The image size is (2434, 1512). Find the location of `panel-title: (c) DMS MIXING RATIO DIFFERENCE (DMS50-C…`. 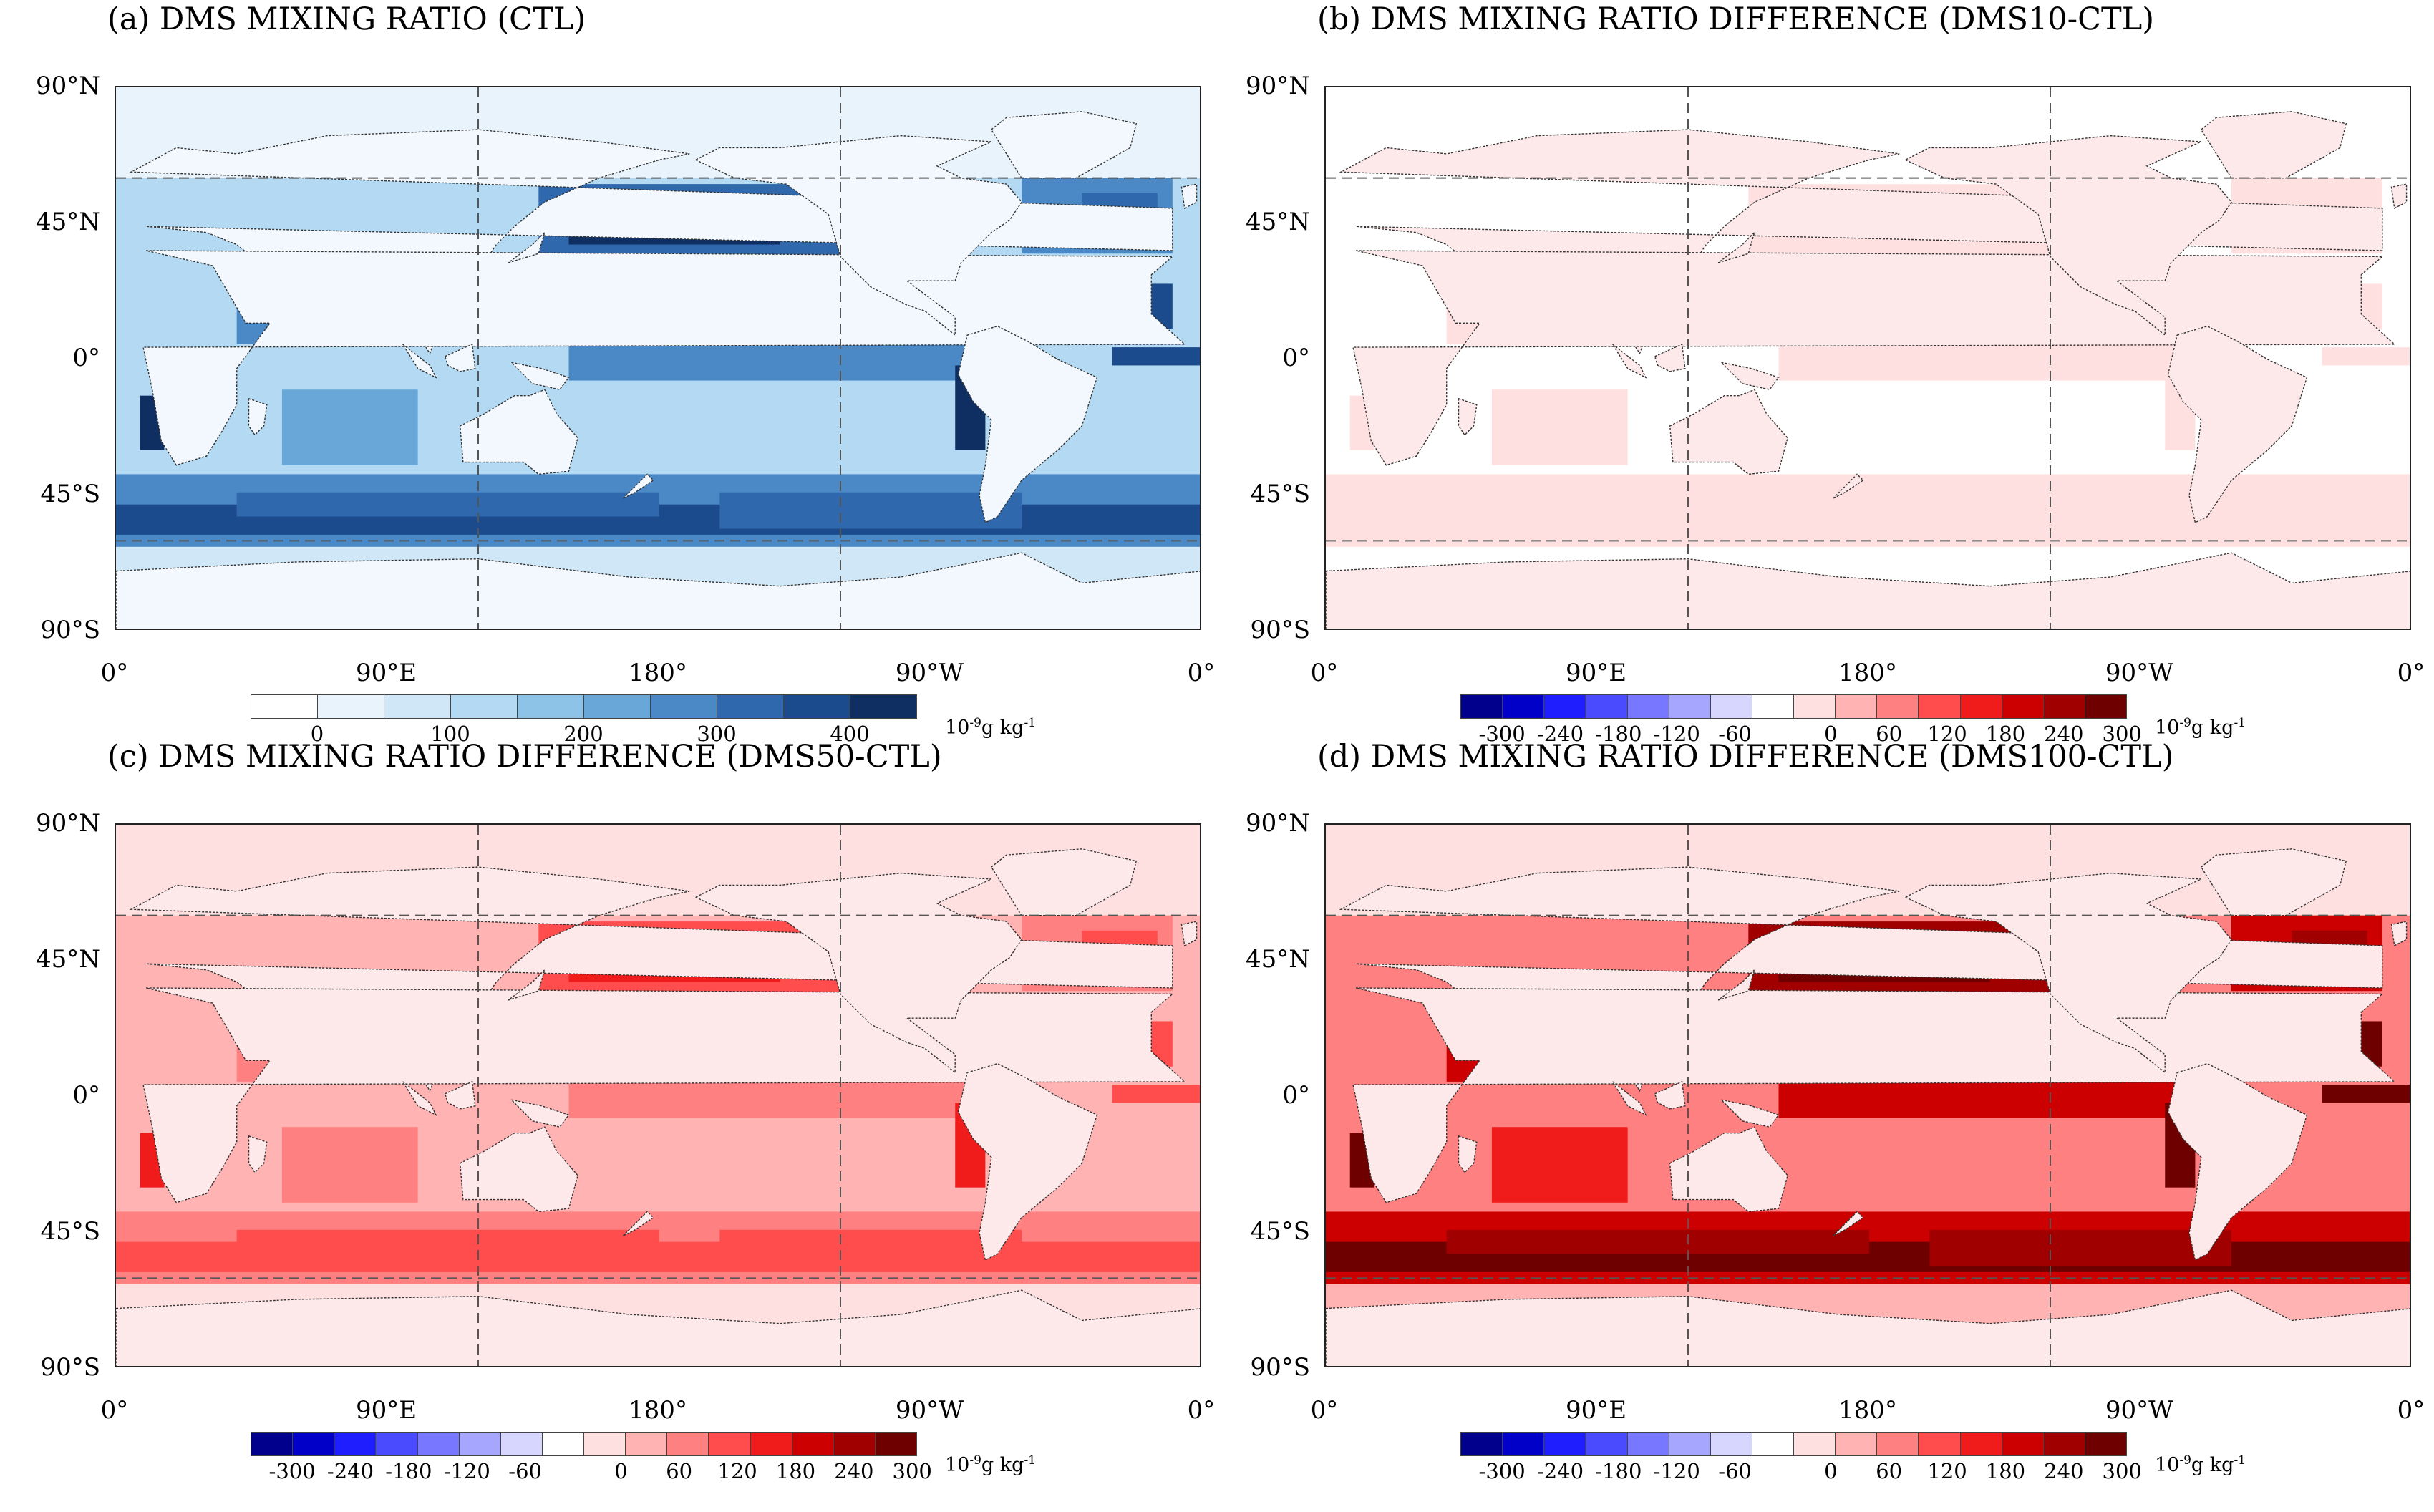

panel-title: (c) DMS MIXING RATIO DIFFERENCE (DMS50-C… is located at coordinates (524, 757).